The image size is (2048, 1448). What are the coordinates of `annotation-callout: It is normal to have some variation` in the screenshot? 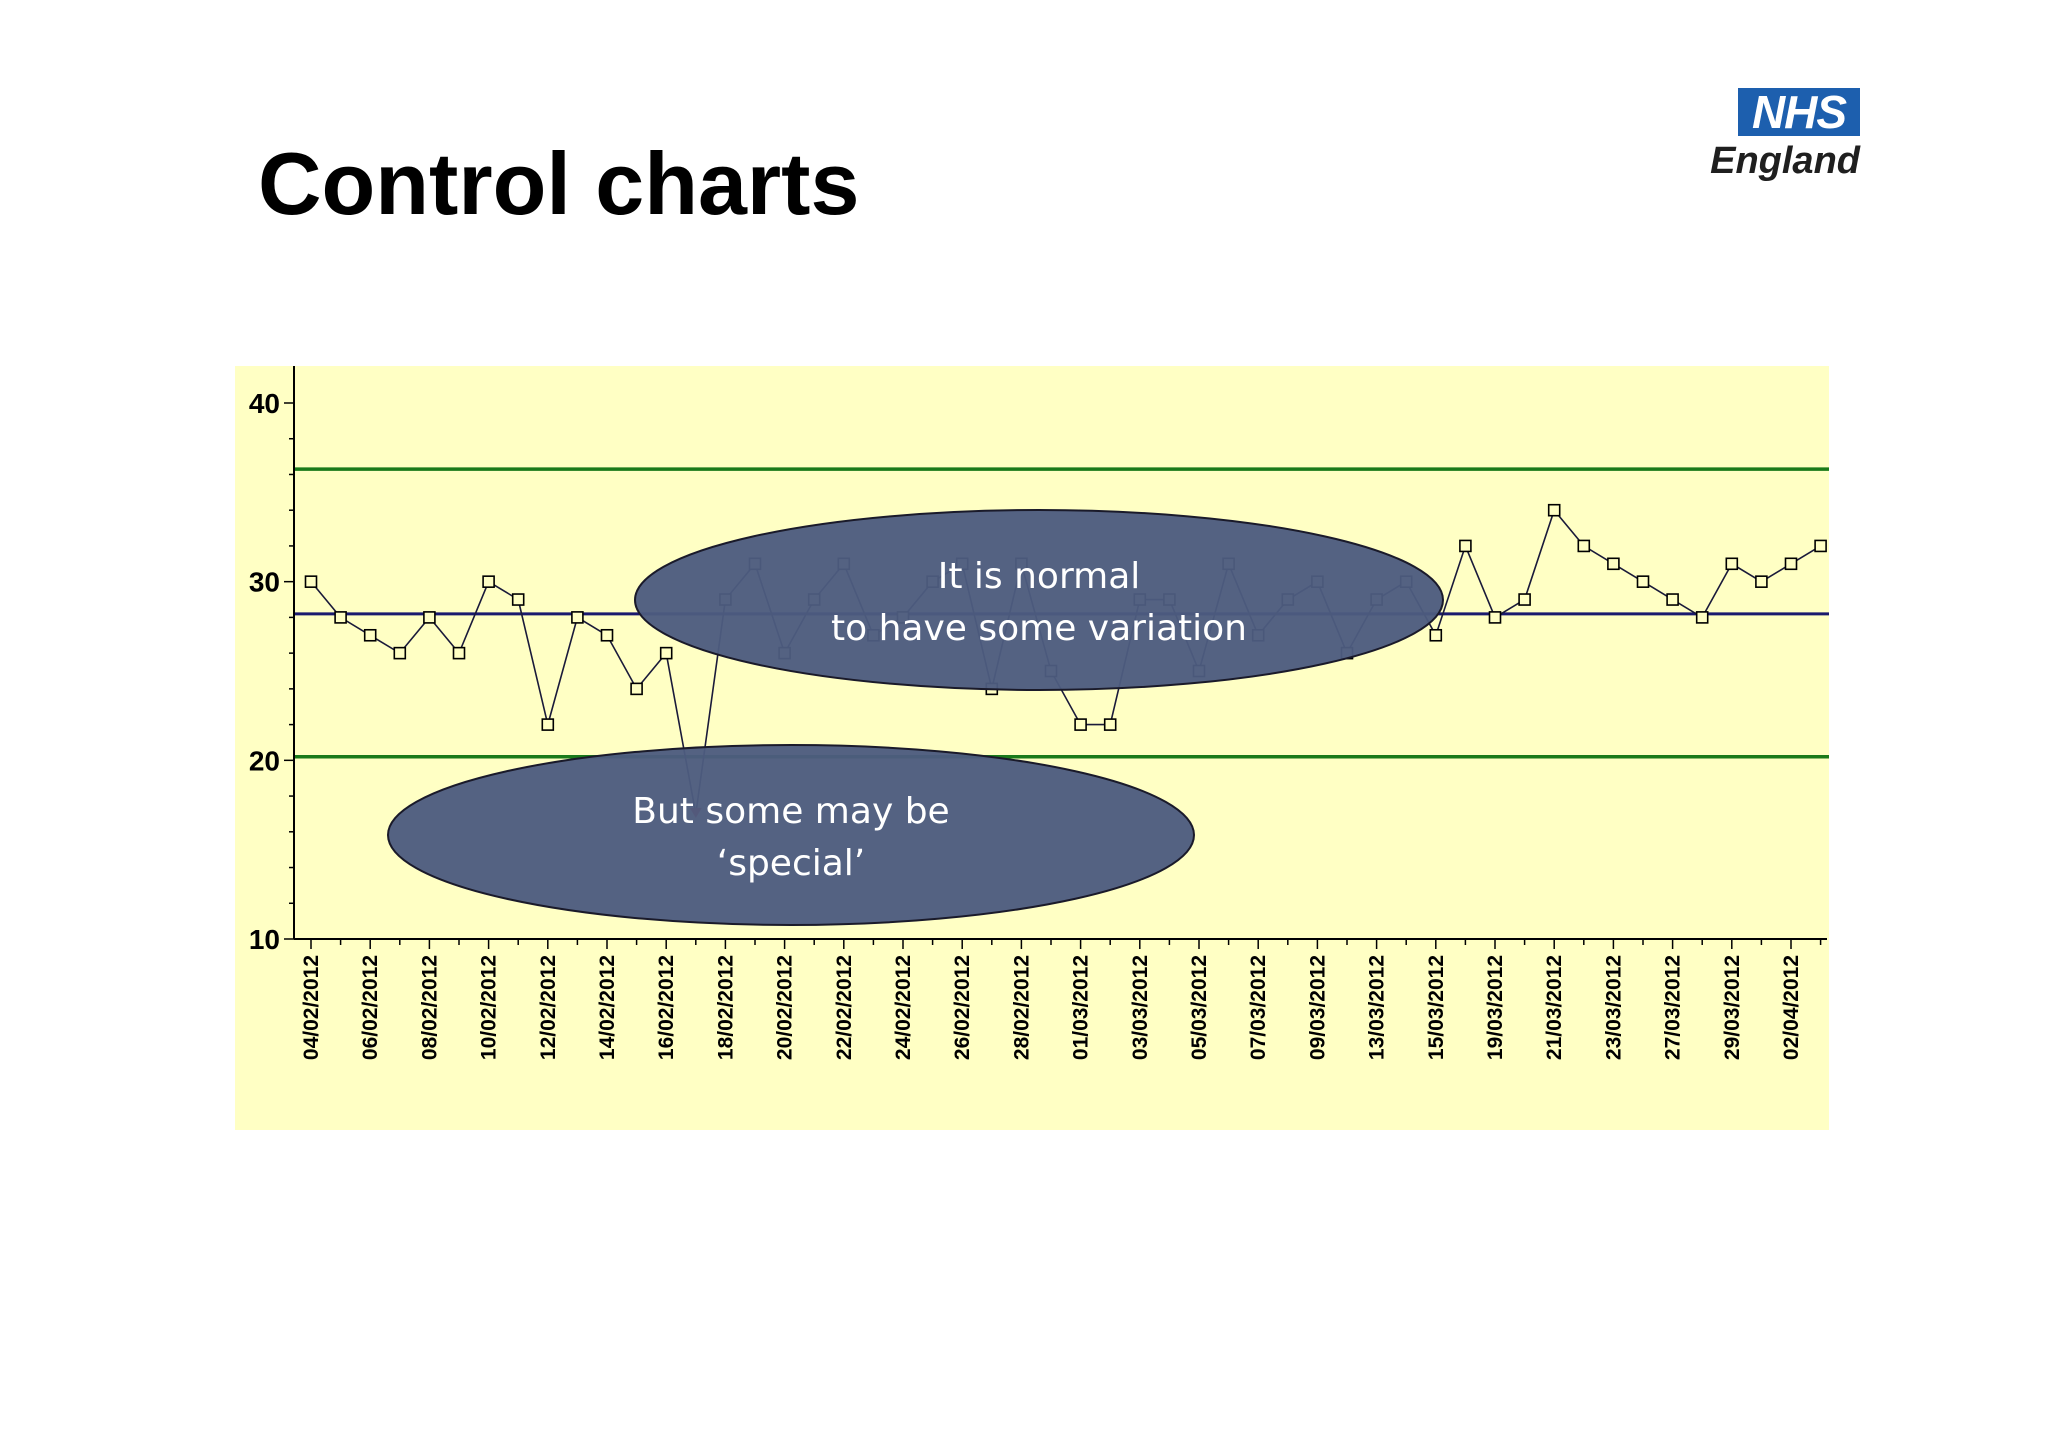 It's located at (1039, 600).